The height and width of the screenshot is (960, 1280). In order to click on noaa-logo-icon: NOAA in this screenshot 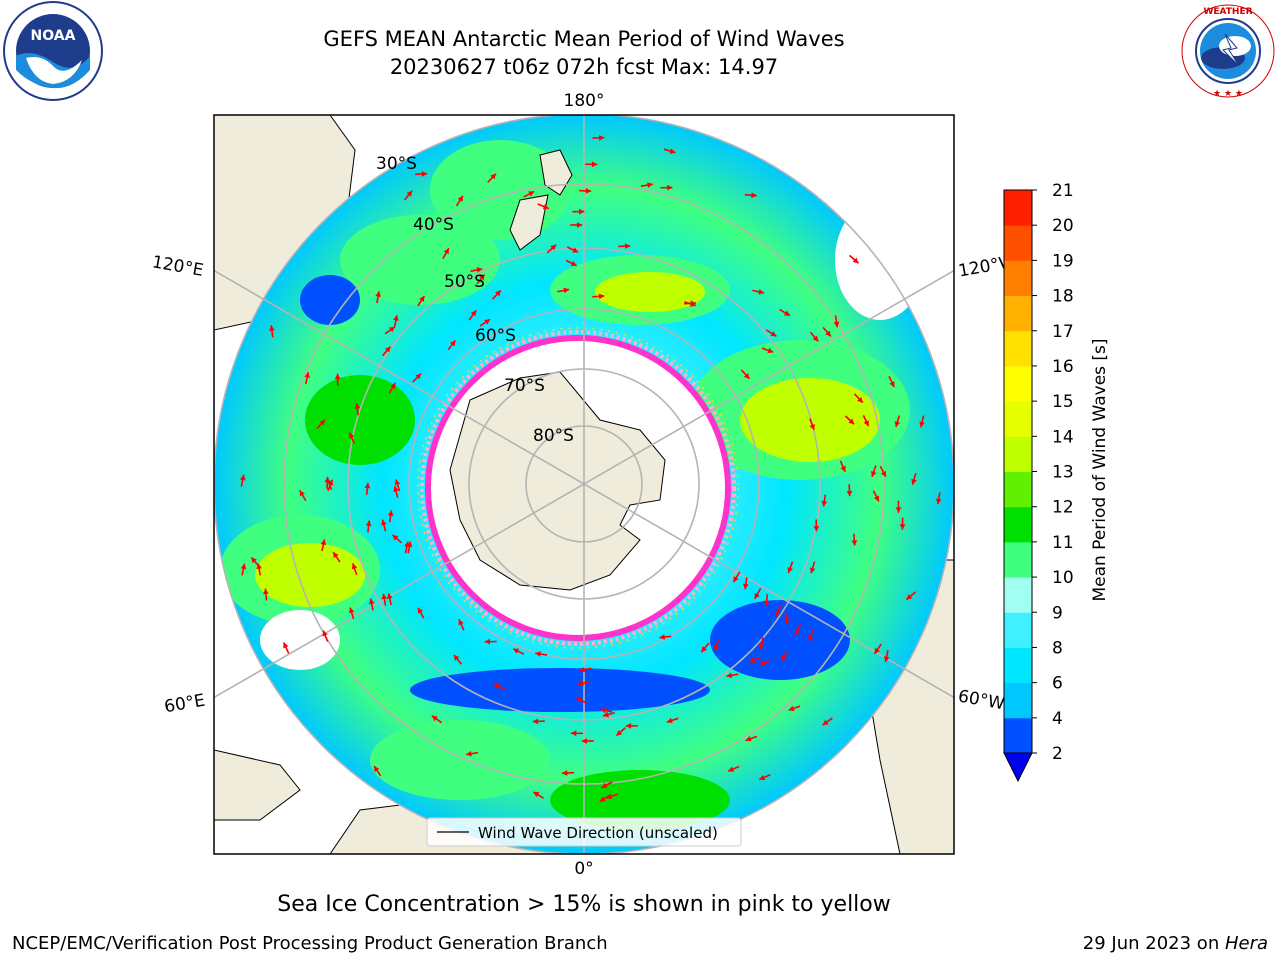, I will do `click(53, 51)`.